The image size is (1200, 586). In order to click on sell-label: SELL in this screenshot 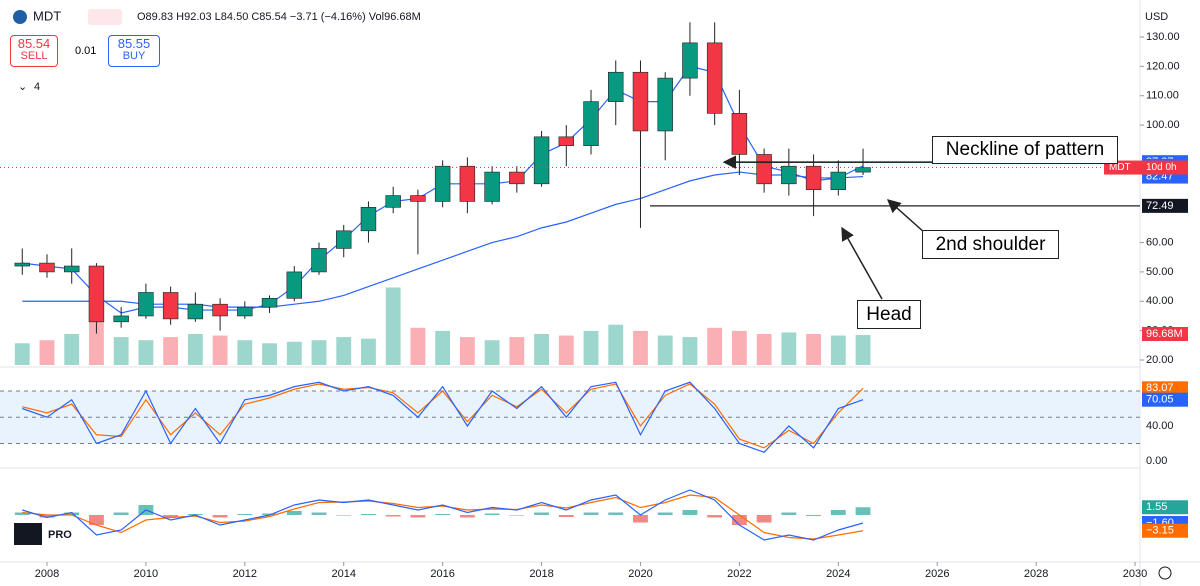, I will do `click(34, 56)`.